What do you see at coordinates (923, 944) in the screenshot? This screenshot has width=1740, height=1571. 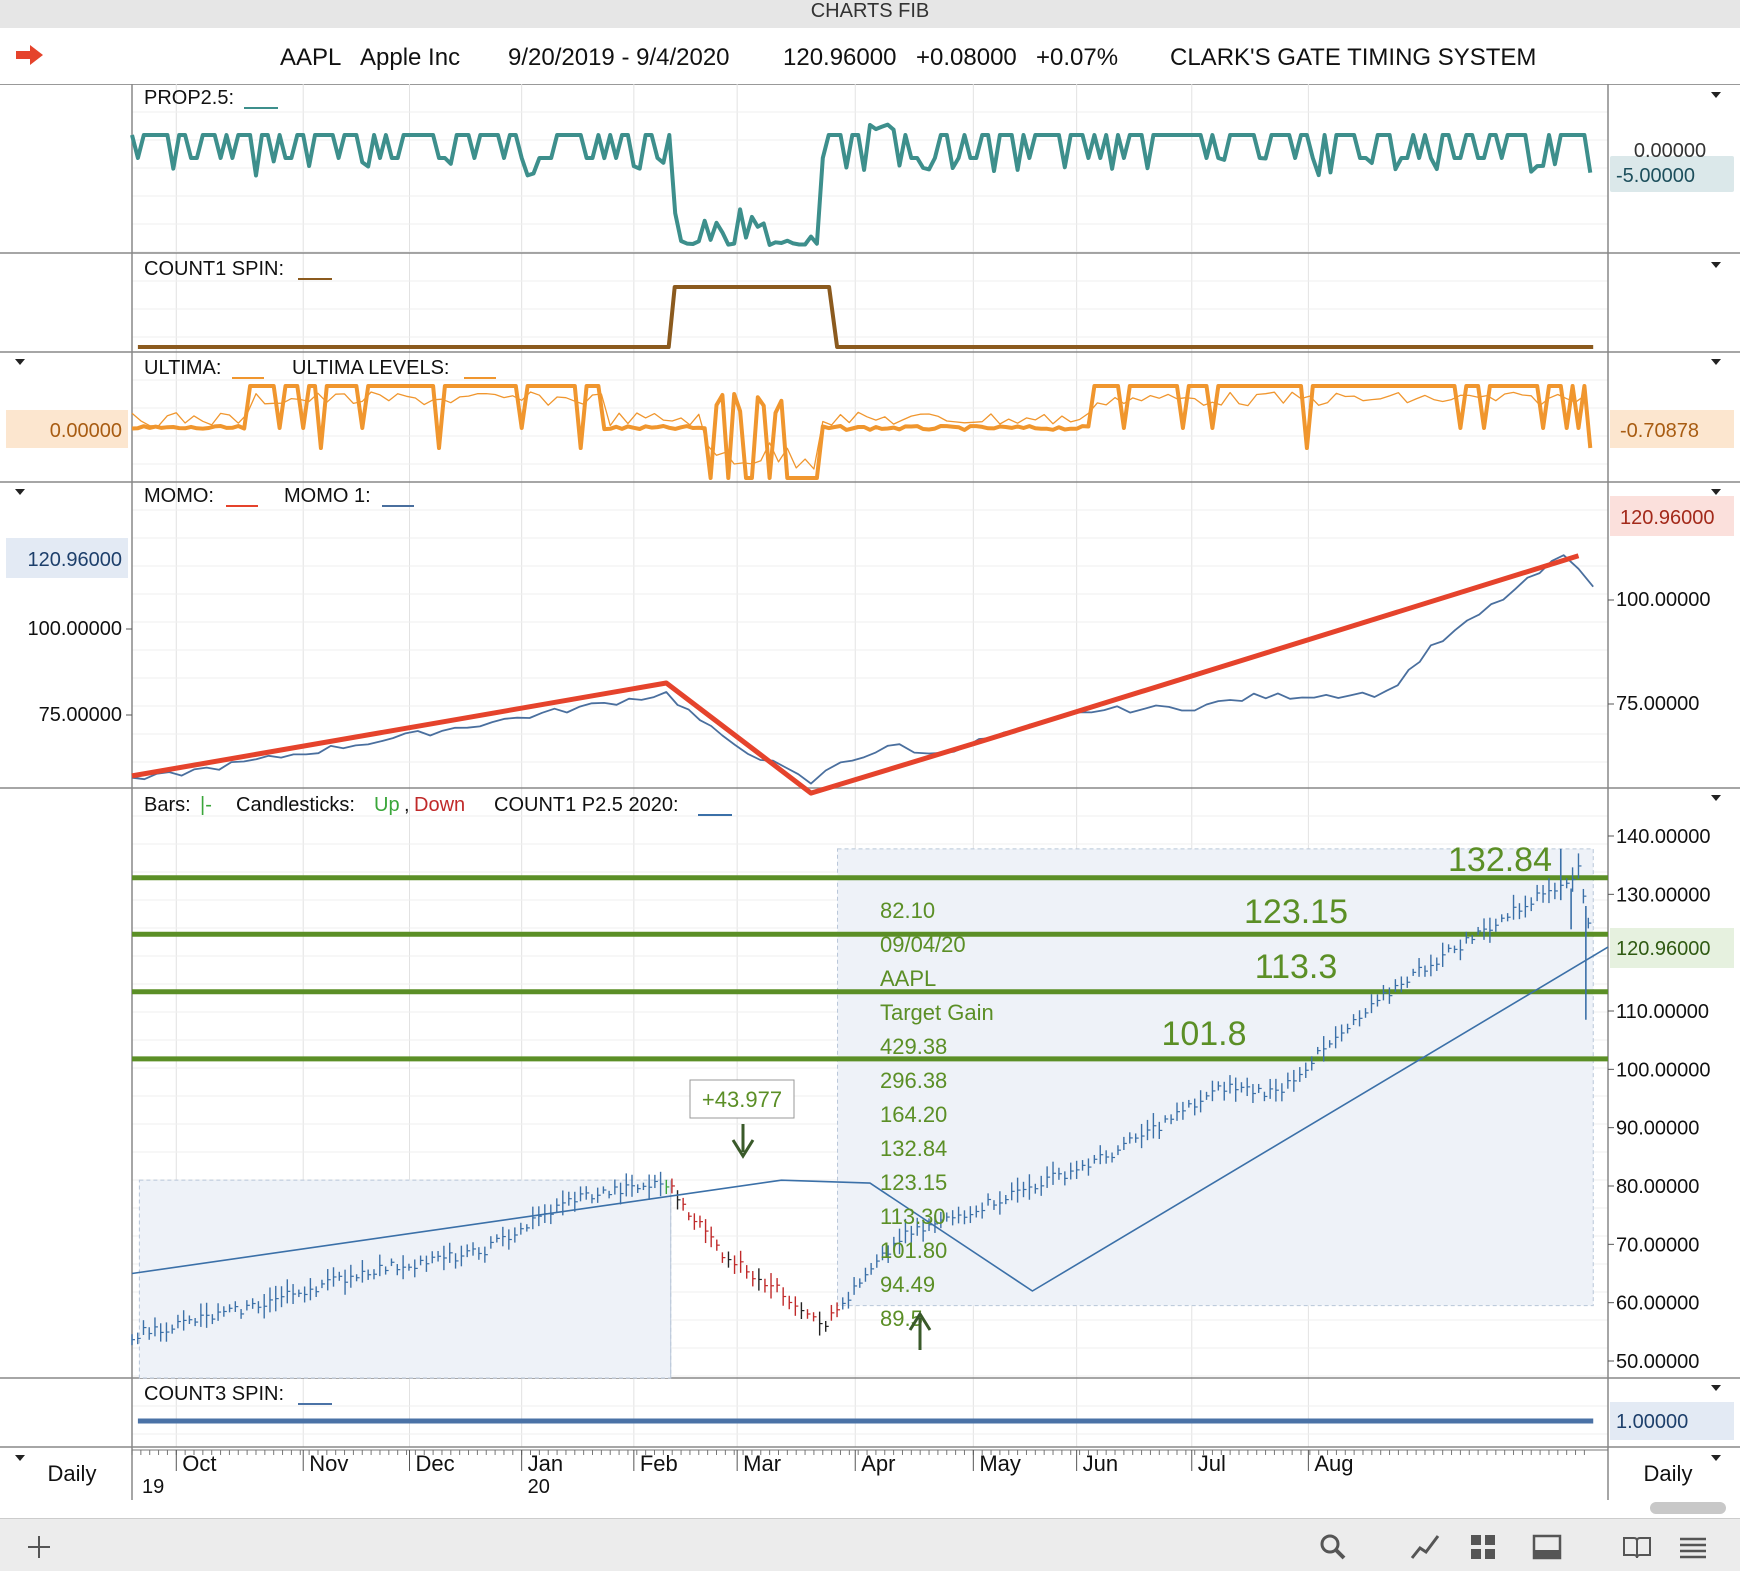 I see `target-list-item: 09/04/20` at bounding box center [923, 944].